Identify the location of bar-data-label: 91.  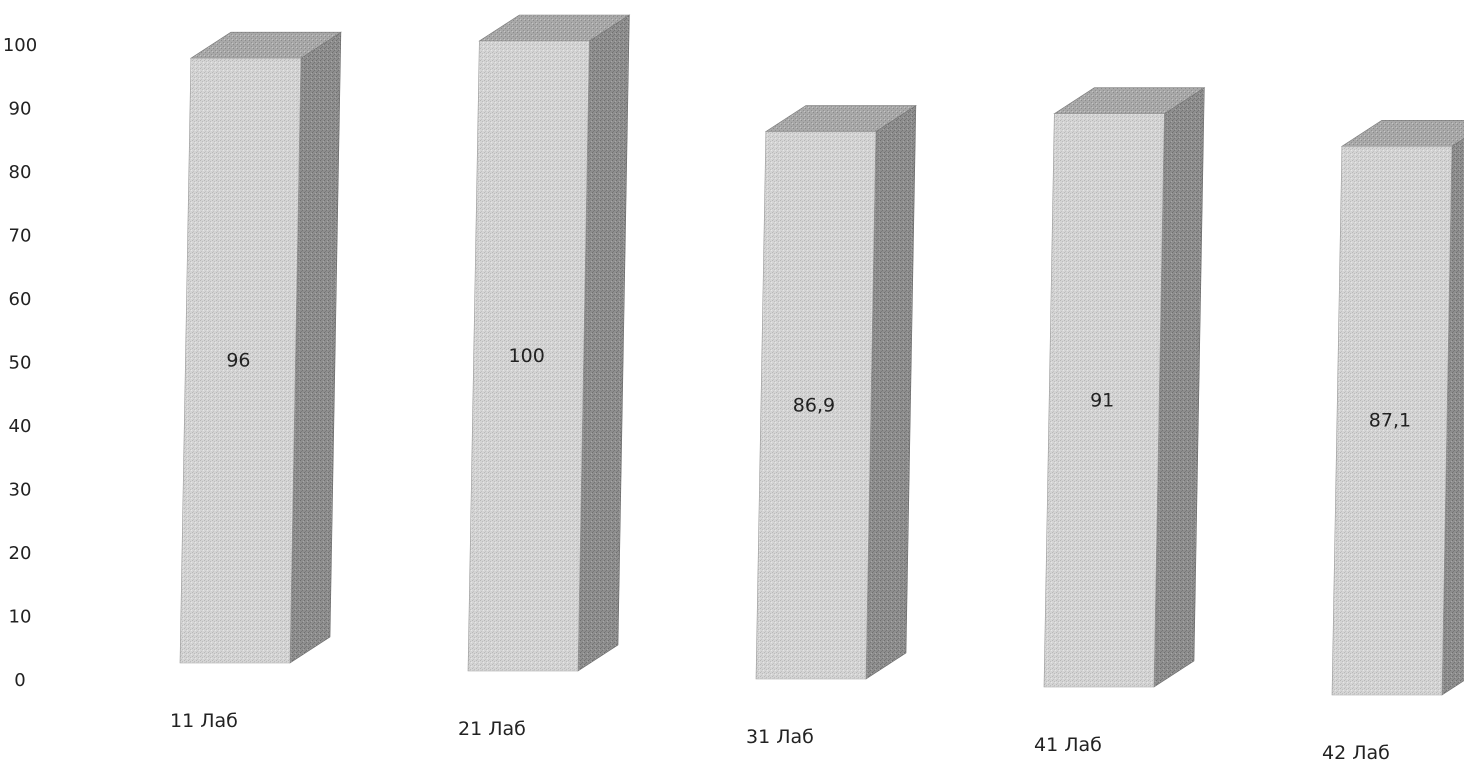
(1102, 400).